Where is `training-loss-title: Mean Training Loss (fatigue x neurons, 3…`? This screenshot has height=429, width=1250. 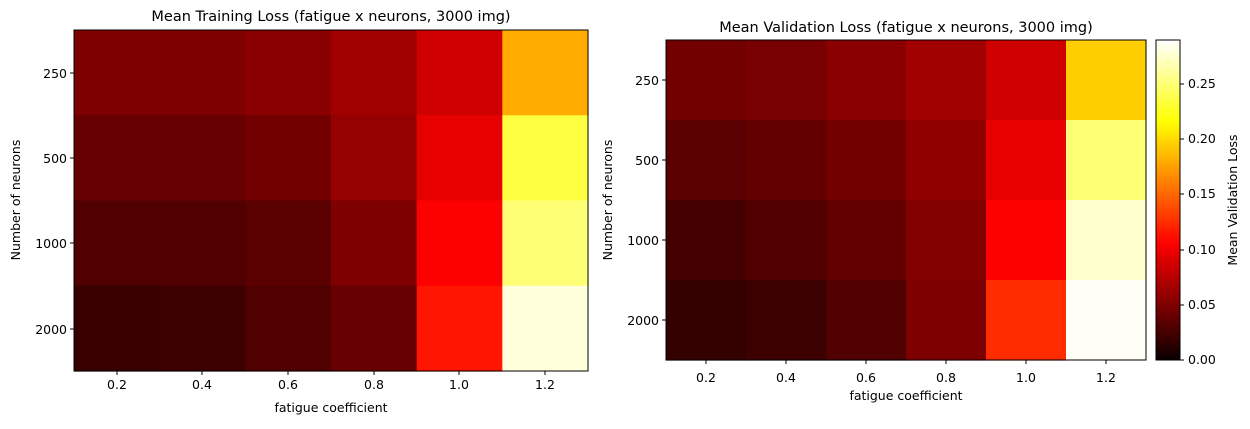 training-loss-title: Mean Training Loss (fatigue x neurons, 3… is located at coordinates (330, 17).